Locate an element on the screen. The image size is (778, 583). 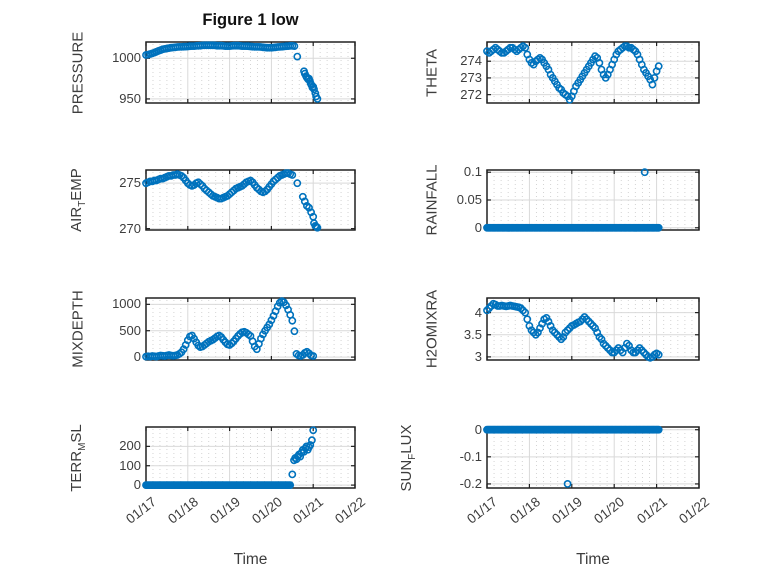
y-tick-label: 3 is located at coordinates (478, 356).